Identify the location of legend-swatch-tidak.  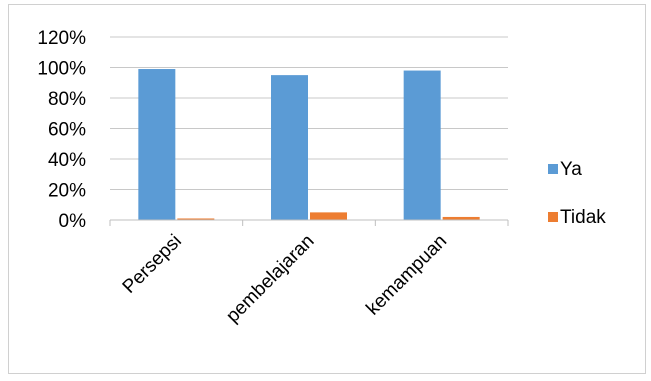
(553, 217).